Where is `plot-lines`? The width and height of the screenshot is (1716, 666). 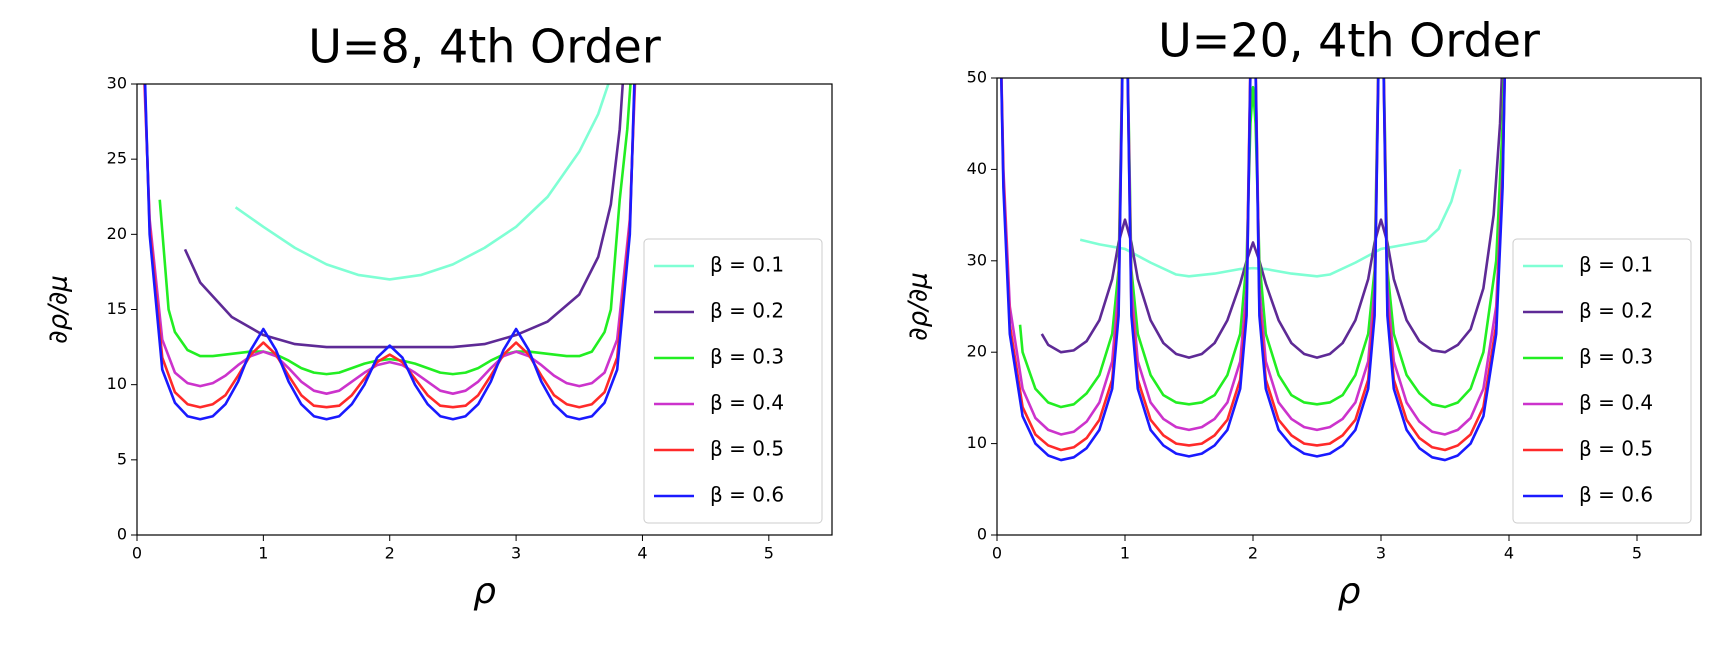
plot-lines is located at coordinates (390, 252).